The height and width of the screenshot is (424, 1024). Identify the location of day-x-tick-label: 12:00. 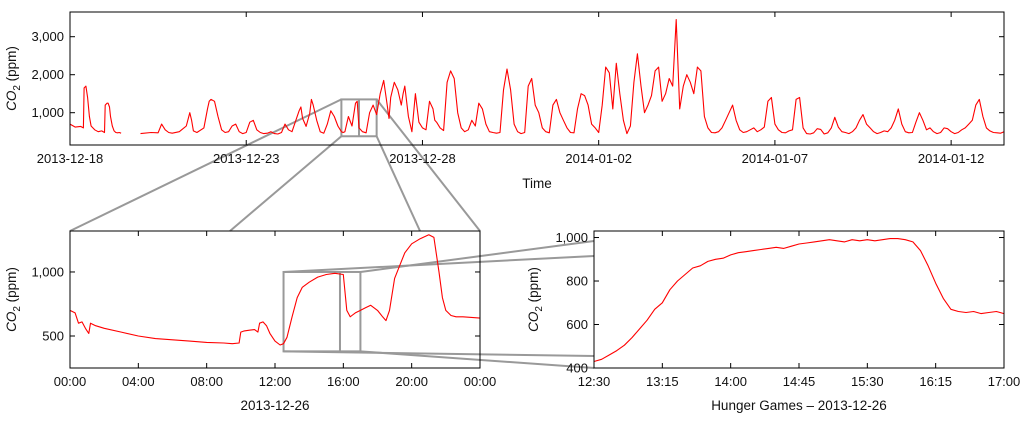
(275, 381).